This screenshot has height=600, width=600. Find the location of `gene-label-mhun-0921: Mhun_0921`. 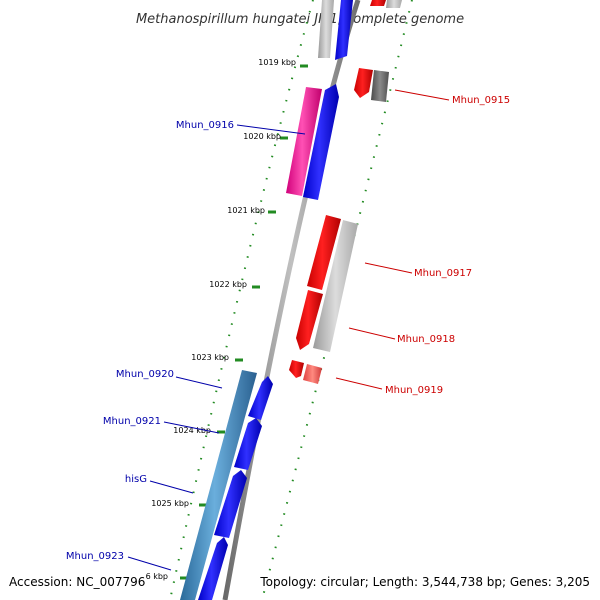

gene-label-mhun-0921: Mhun_0921 is located at coordinates (132, 421).